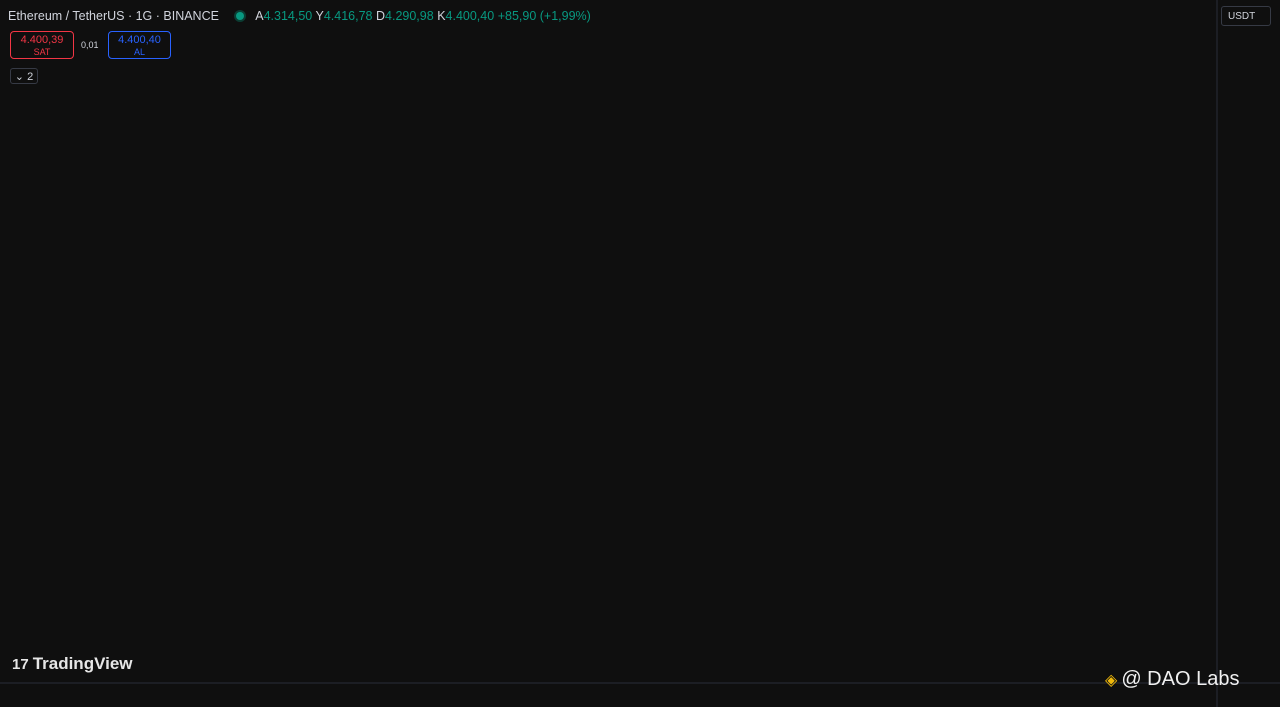 The width and height of the screenshot is (1280, 707). Describe the element at coordinates (441, 16) in the screenshot. I see `ohlc-key: K` at that location.